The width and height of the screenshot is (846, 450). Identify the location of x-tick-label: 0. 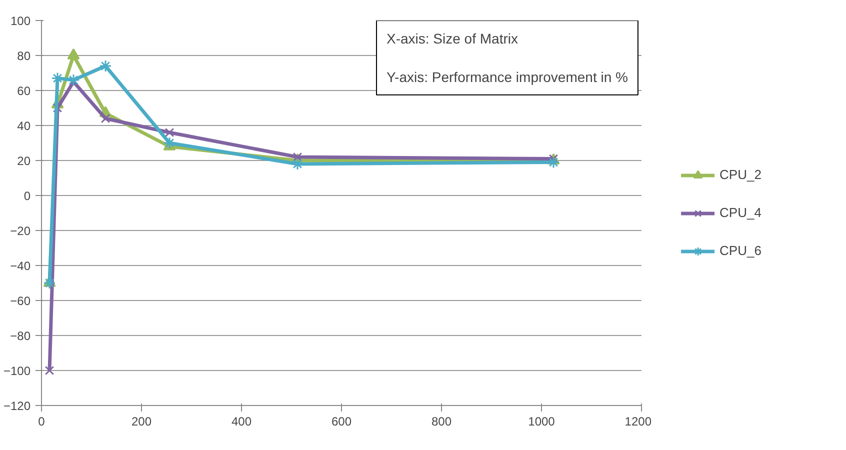
(42, 421).